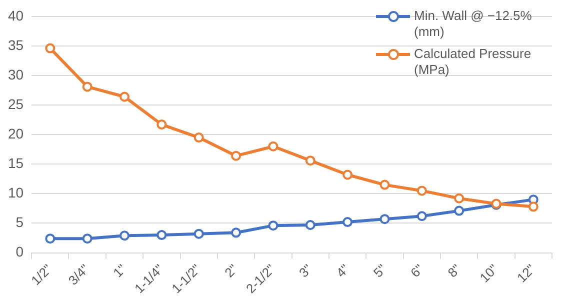  Describe the element at coordinates (42, 274) in the screenshot. I see `x-tick-label: 1/2"` at that location.